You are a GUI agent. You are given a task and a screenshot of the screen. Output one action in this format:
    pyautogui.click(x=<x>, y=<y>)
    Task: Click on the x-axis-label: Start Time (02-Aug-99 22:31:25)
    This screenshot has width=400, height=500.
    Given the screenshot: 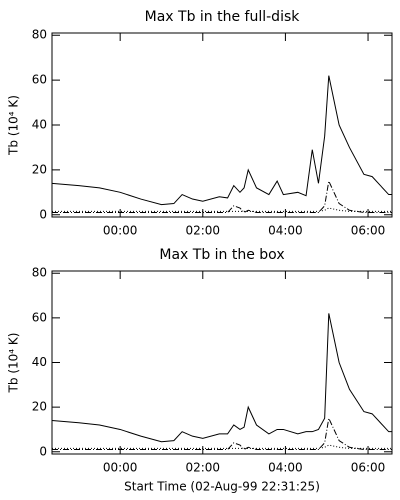 What is the action you would take?
    pyautogui.click(x=222, y=487)
    